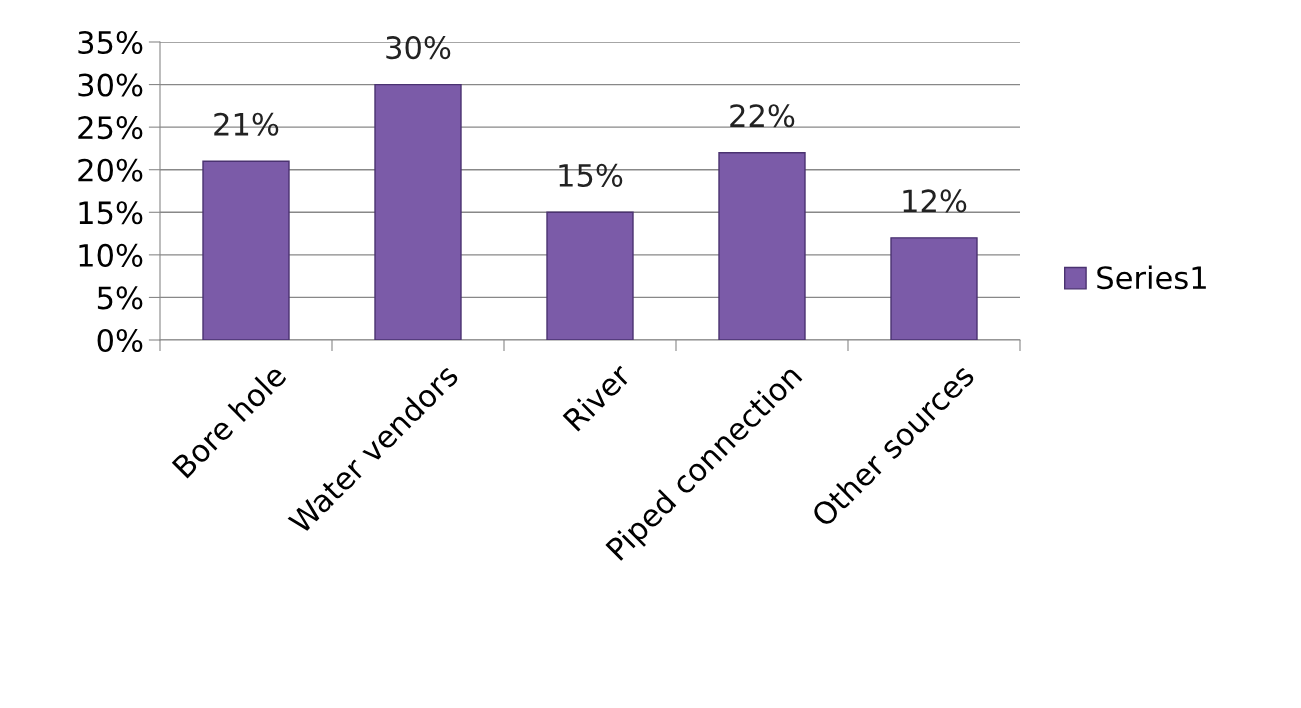 The width and height of the screenshot is (1301, 708). I want to click on data-label: 30%, so click(418, 48).